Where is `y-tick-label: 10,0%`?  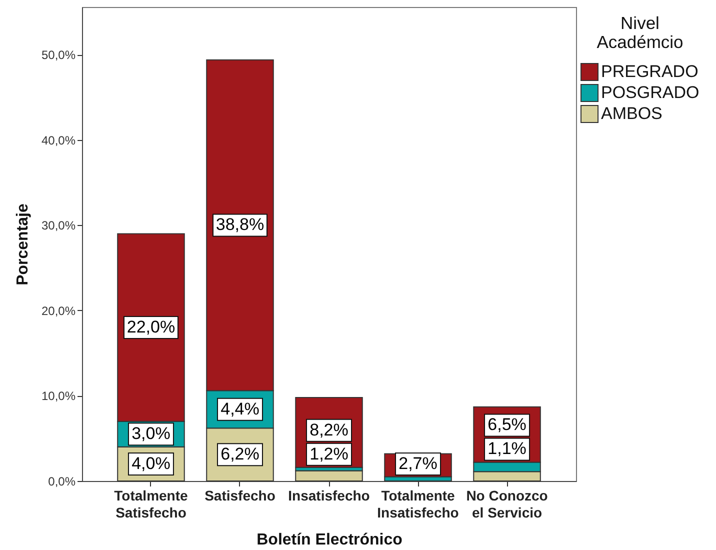 y-tick-label: 10,0% is located at coordinates (58, 396).